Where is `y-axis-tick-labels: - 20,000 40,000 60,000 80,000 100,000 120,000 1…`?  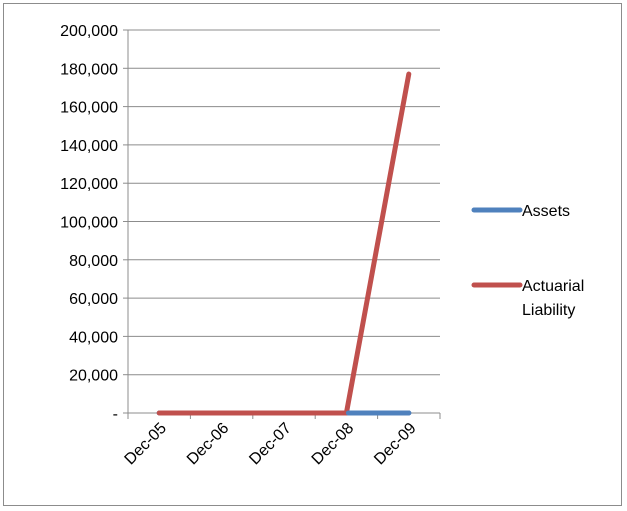
y-axis-tick-labels: - 20,000 40,000 60,000 80,000 100,000 120,000 1… is located at coordinates (89, 223).